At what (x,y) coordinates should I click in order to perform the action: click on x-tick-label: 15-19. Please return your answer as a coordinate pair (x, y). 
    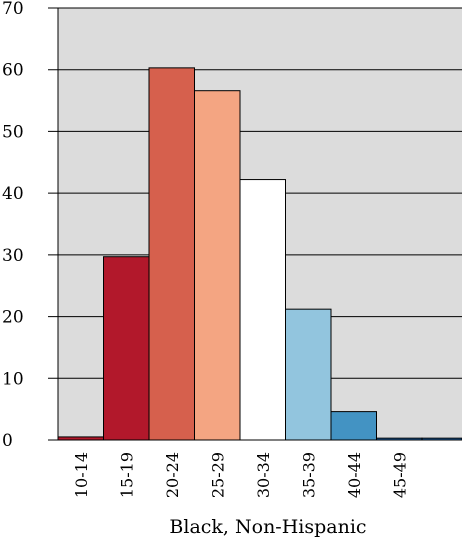
    Looking at the image, I should click on (126, 475).